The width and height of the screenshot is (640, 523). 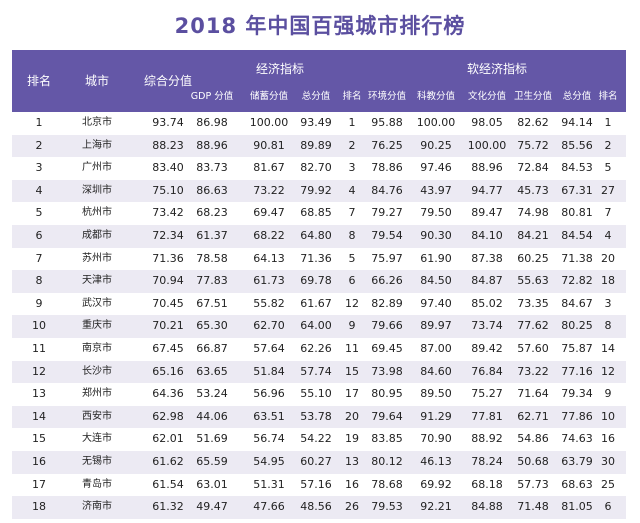 I want to click on cell-health: 74.98, so click(x=533, y=213).